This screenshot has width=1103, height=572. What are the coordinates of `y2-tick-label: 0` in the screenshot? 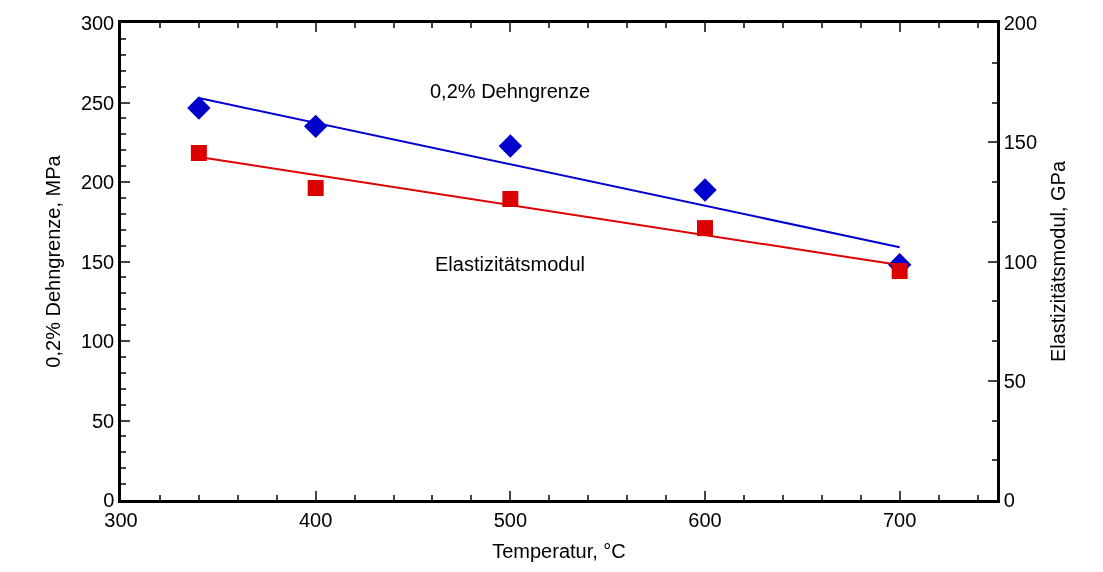 It's located at (1009, 500).